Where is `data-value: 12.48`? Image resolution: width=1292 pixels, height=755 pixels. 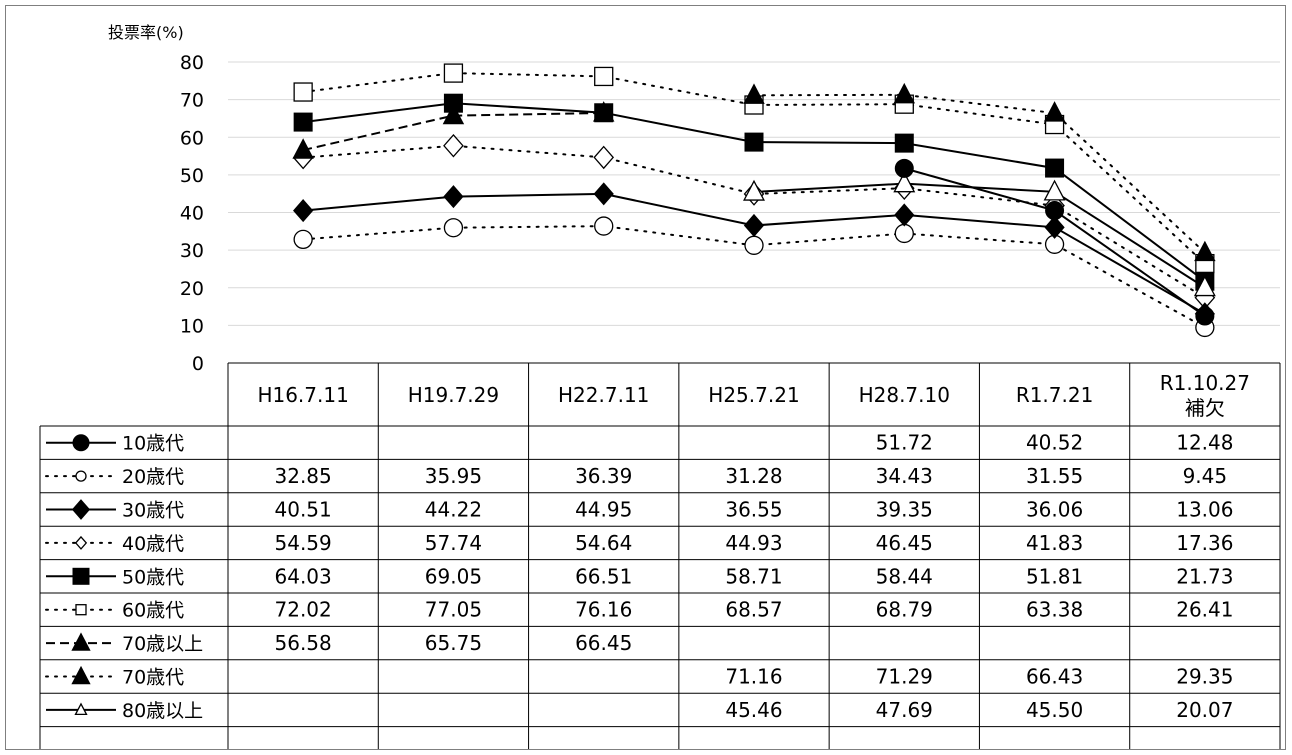 data-value: 12.48 is located at coordinates (1204, 443).